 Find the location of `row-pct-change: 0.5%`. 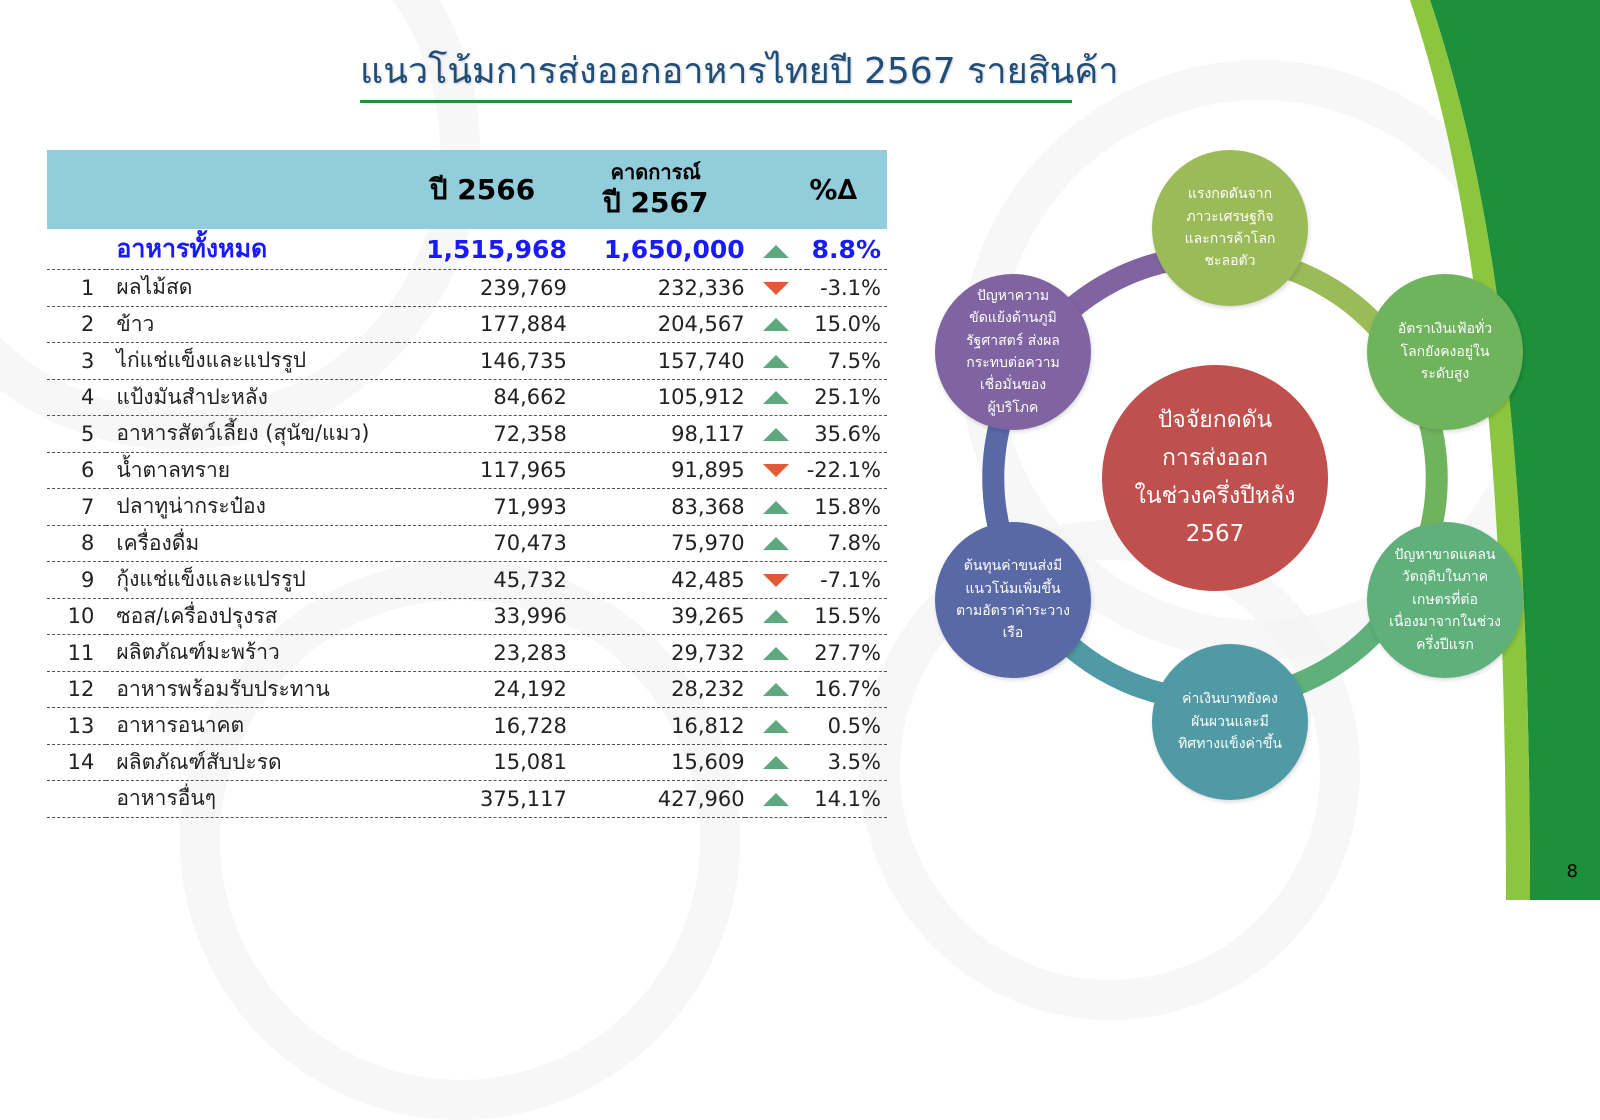

row-pct-change: 0.5% is located at coordinates (846, 726).